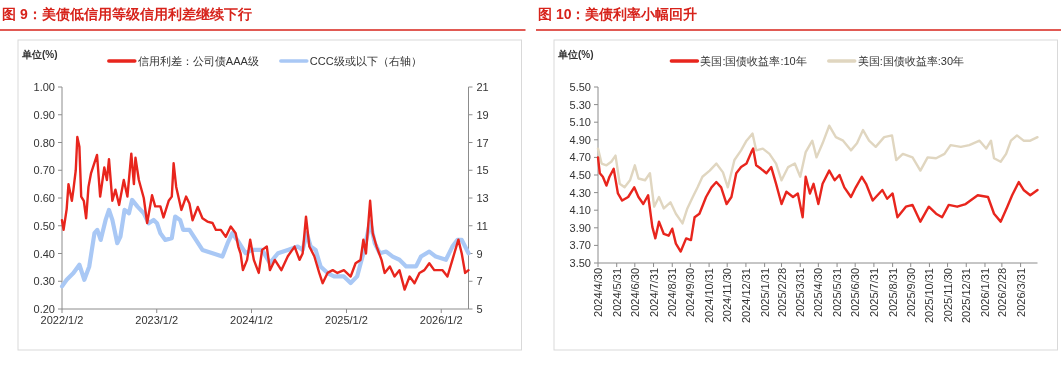 The width and height of the screenshot is (1061, 382). Describe the element at coordinates (653, 292) in the screenshot. I see `x-tick-label: 2024/7/31` at that location.